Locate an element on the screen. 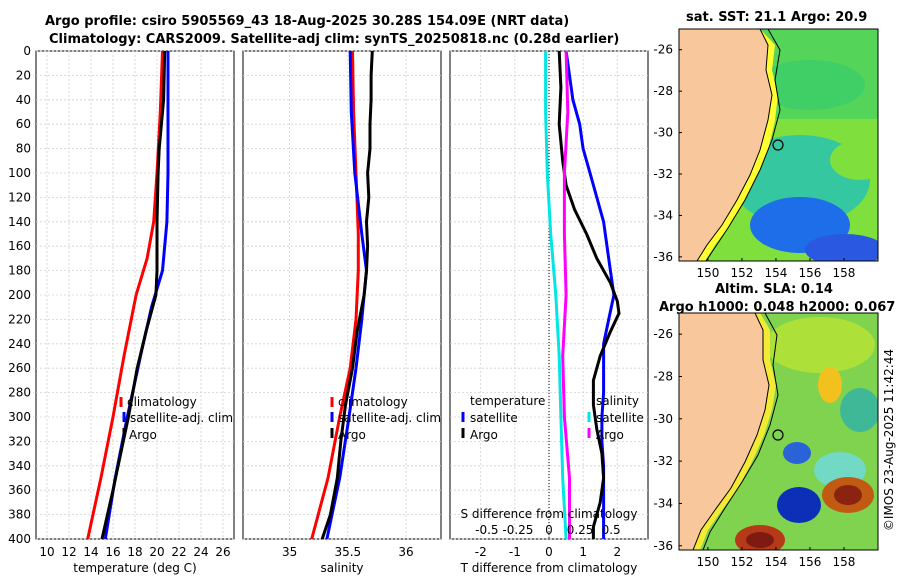 The width and height of the screenshot is (900, 580). x-tick-label: 1 is located at coordinates (583, 552).